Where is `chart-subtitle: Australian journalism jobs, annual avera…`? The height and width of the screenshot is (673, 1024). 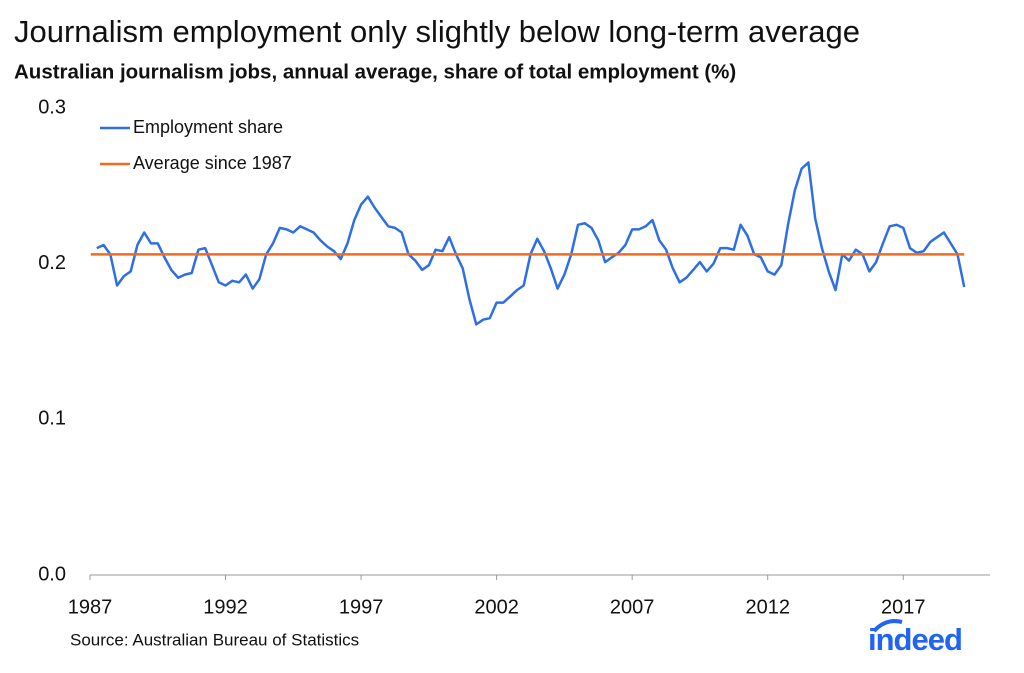 chart-subtitle: Australian journalism jobs, annual avera… is located at coordinates (375, 71).